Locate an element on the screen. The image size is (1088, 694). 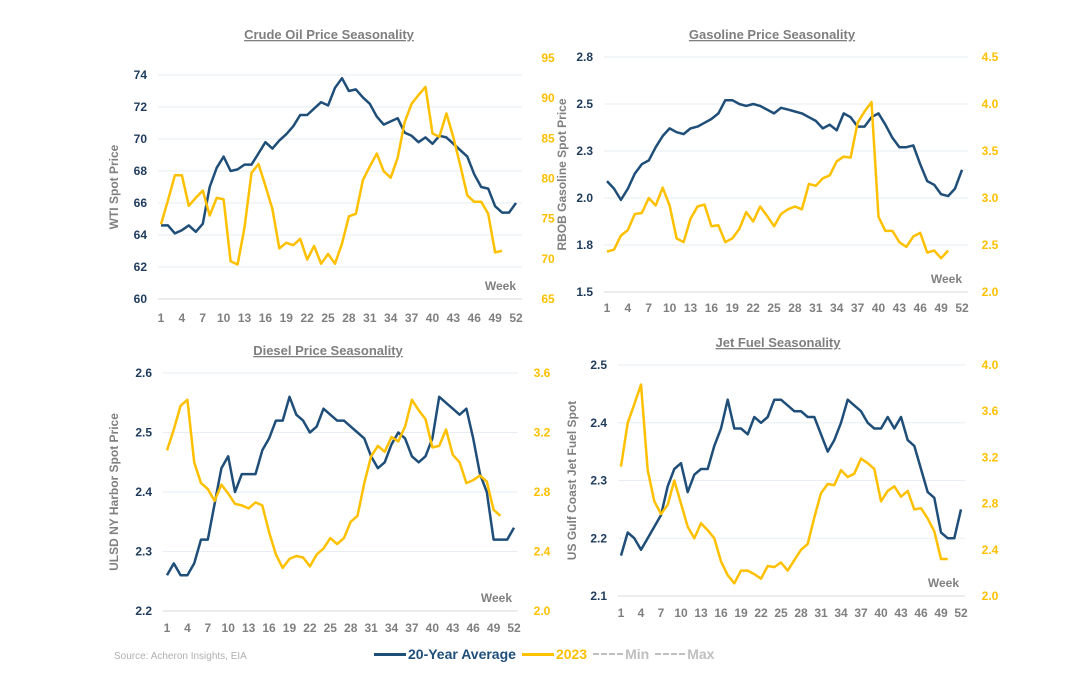
y-tick-label-left: 68 is located at coordinates (141, 171).